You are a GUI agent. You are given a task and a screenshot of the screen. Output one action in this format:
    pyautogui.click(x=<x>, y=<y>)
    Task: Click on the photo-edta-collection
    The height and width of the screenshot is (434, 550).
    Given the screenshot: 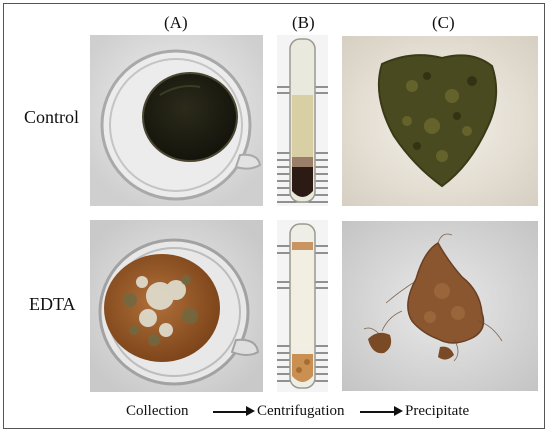 What is the action you would take?
    pyautogui.click(x=176, y=306)
    